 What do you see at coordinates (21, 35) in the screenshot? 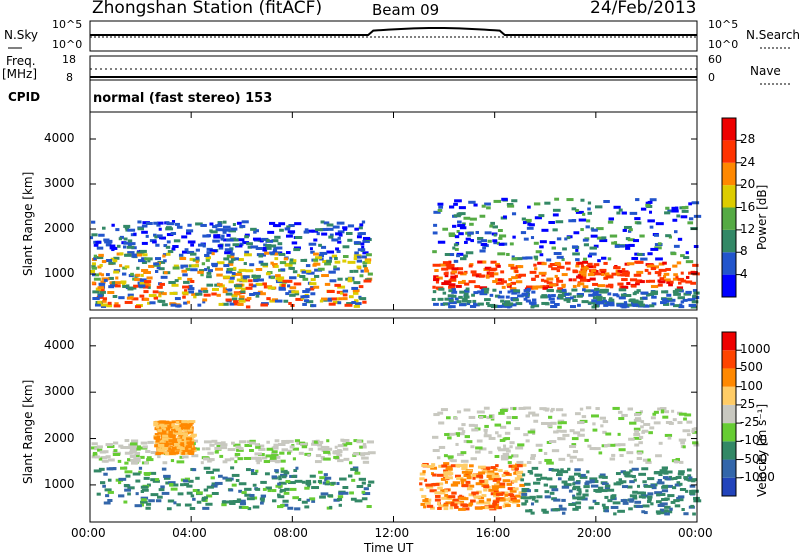
I see `nsky-label: N.Sky` at bounding box center [21, 35].